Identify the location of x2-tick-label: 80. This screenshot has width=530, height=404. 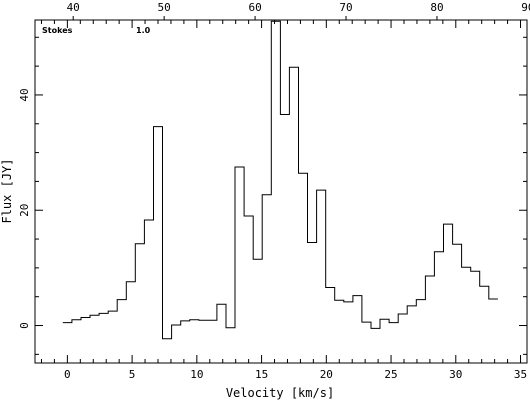
(436, 7).